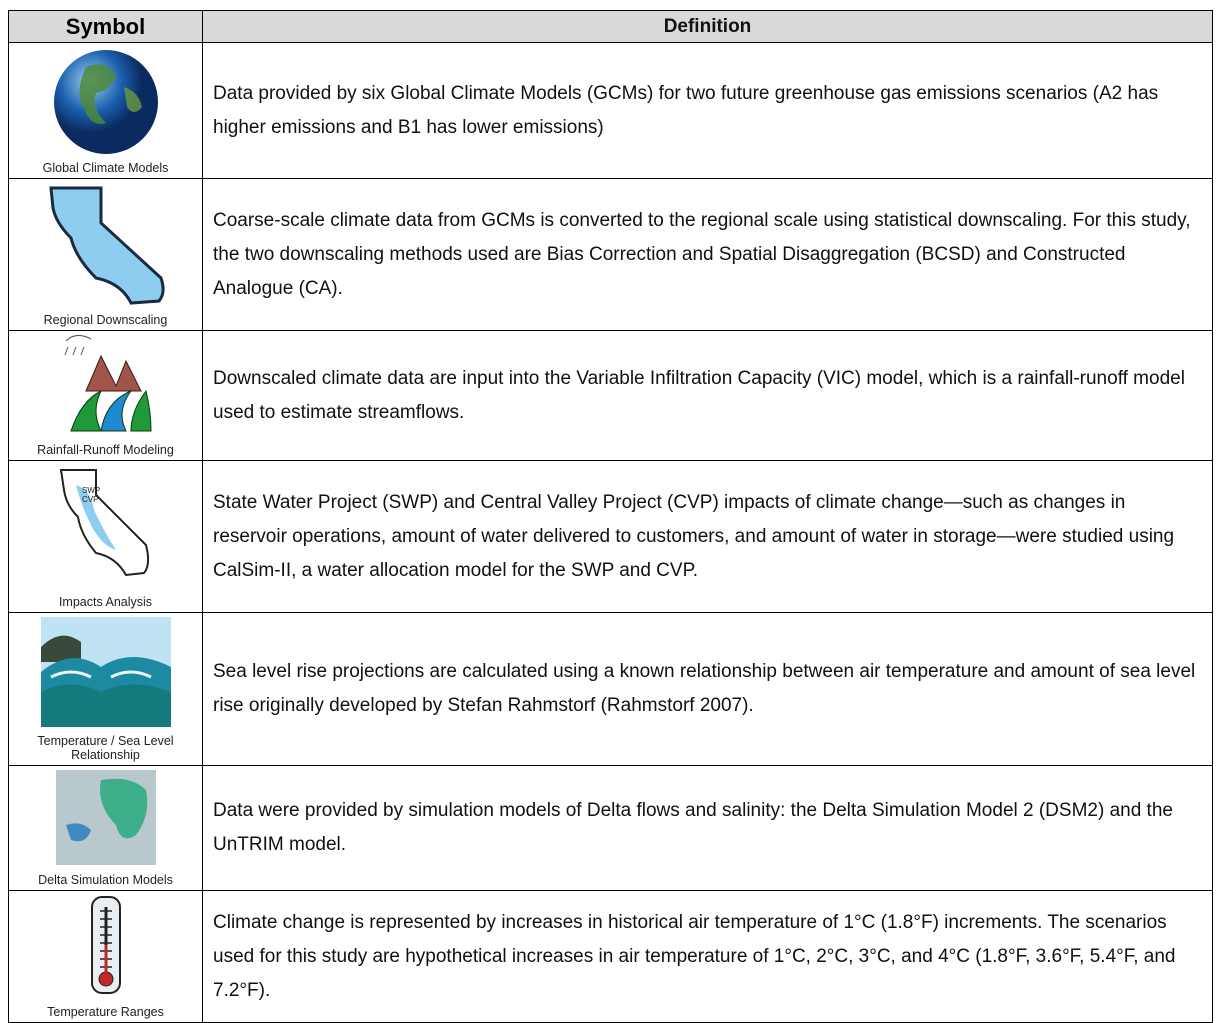 The width and height of the screenshot is (1219, 1023). What do you see at coordinates (91, 490) in the screenshot?
I see `icon-text: SWP` at bounding box center [91, 490].